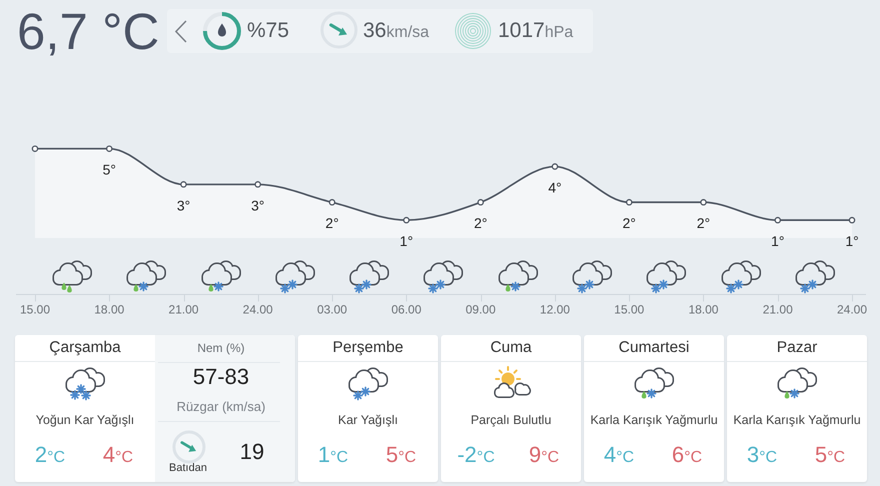 This screenshot has width=880, height=486. Describe the element at coordinates (333, 454) in the screenshot. I see `text: 1°C` at that location.